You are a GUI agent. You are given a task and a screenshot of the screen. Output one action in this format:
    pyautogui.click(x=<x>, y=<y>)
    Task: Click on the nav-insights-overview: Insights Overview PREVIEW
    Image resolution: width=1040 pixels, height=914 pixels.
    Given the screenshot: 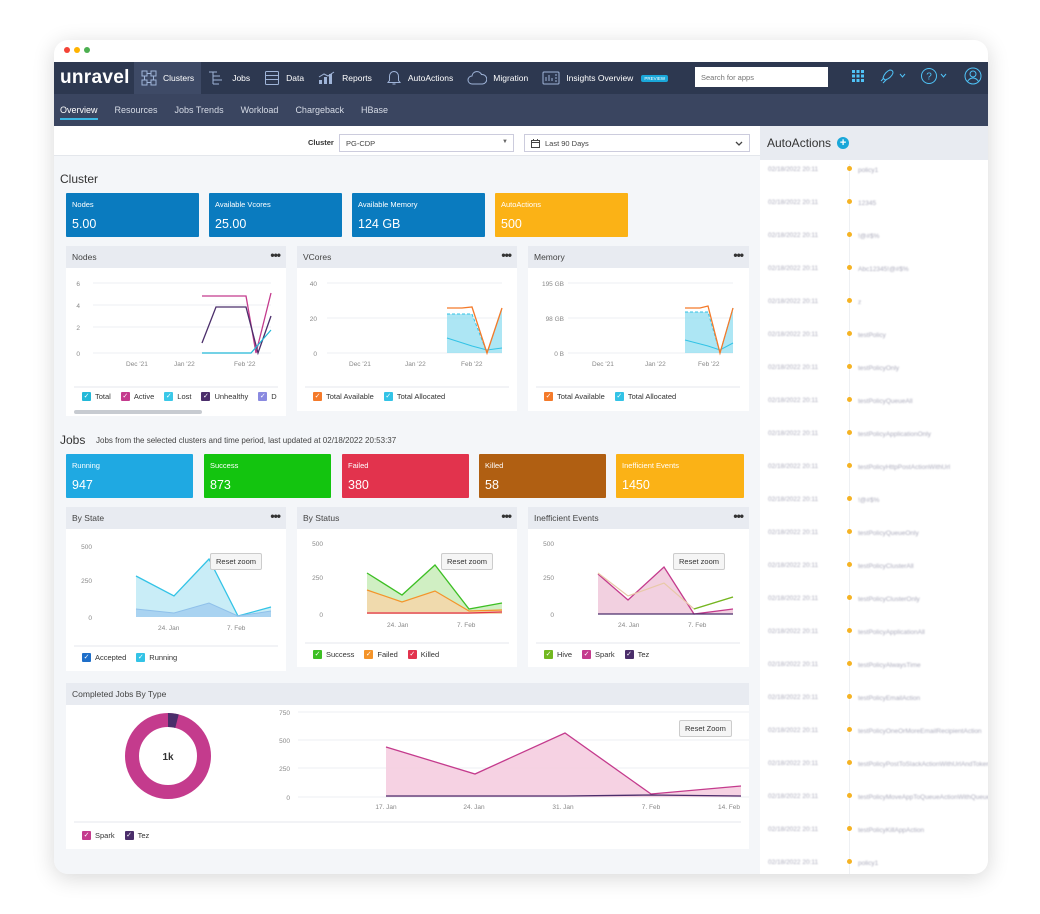 What is the action you would take?
    pyautogui.click(x=605, y=78)
    